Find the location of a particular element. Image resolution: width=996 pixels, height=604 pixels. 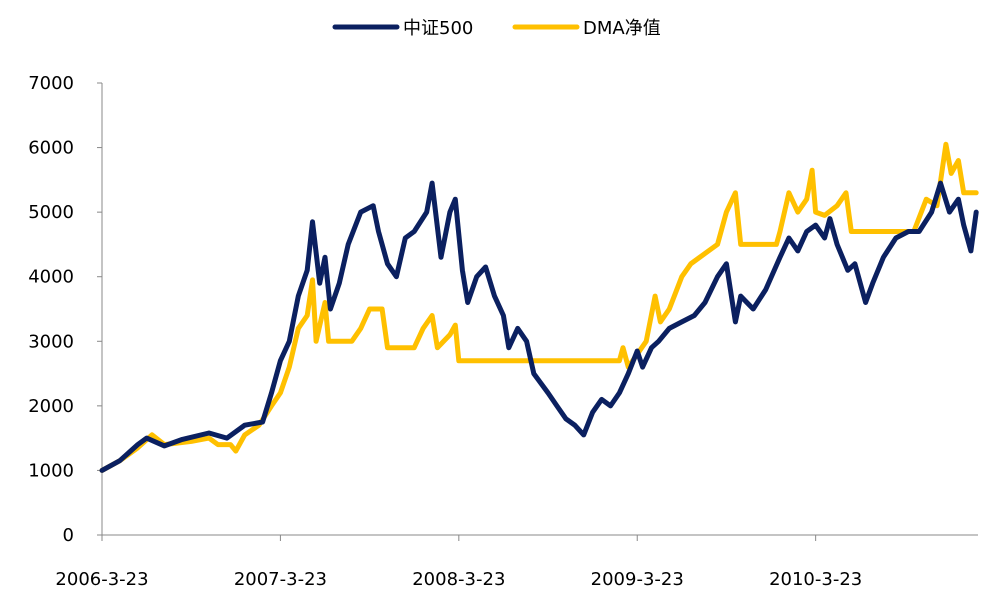

y-tick-label: 6000 is located at coordinates (51, 148).